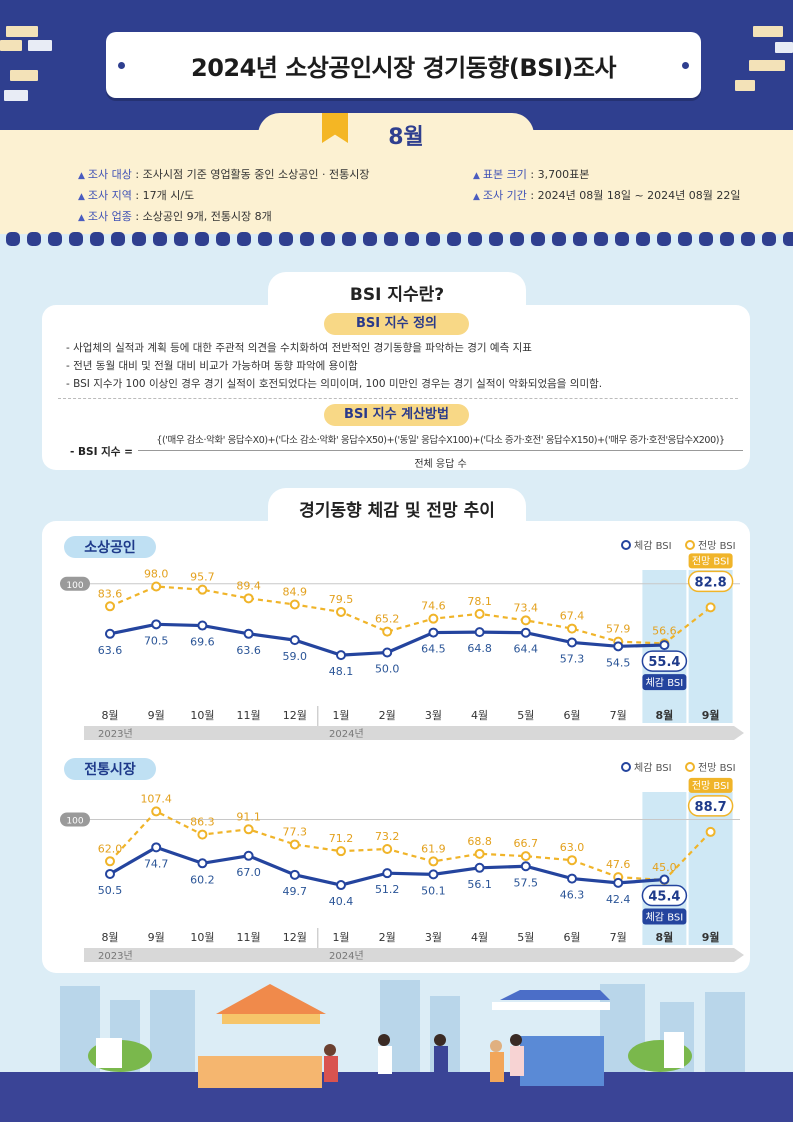  Describe the element at coordinates (572, 847) in the screenshot. I see `forecast-value-label: 63.0` at that location.